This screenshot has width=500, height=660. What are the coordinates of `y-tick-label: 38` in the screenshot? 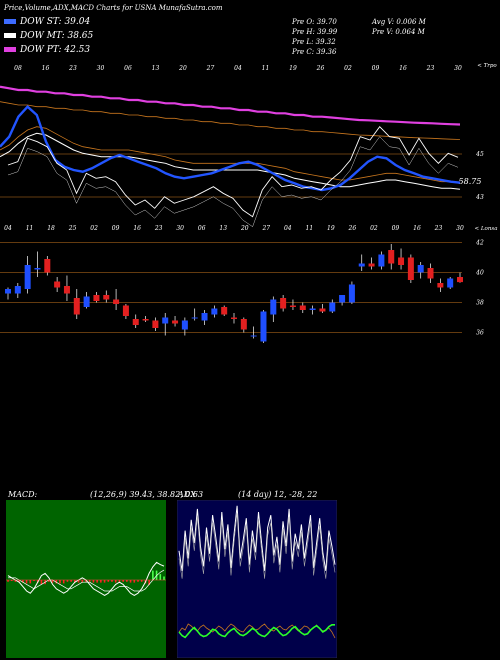 It's located at (480, 303).